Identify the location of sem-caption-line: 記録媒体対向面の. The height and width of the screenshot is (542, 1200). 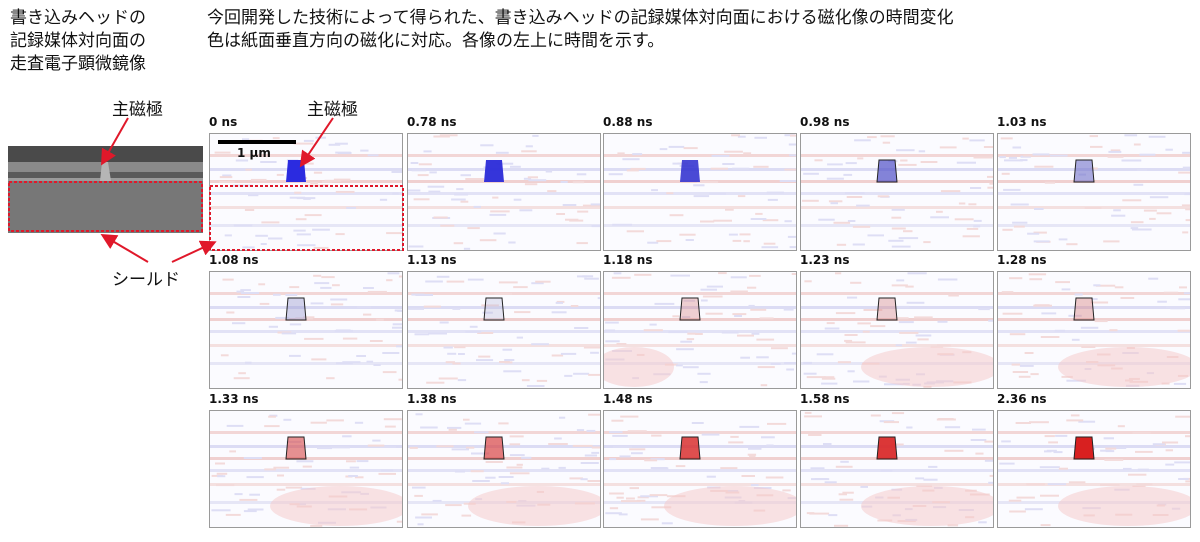
(78, 41).